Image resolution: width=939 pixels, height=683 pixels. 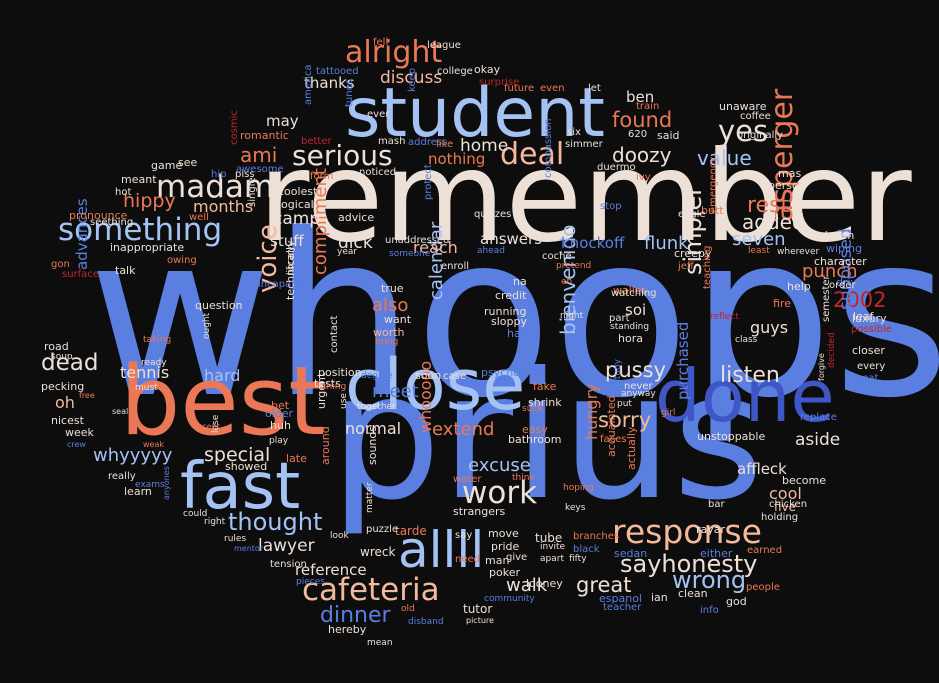 I want to click on word-dead: dead, so click(x=70, y=363).